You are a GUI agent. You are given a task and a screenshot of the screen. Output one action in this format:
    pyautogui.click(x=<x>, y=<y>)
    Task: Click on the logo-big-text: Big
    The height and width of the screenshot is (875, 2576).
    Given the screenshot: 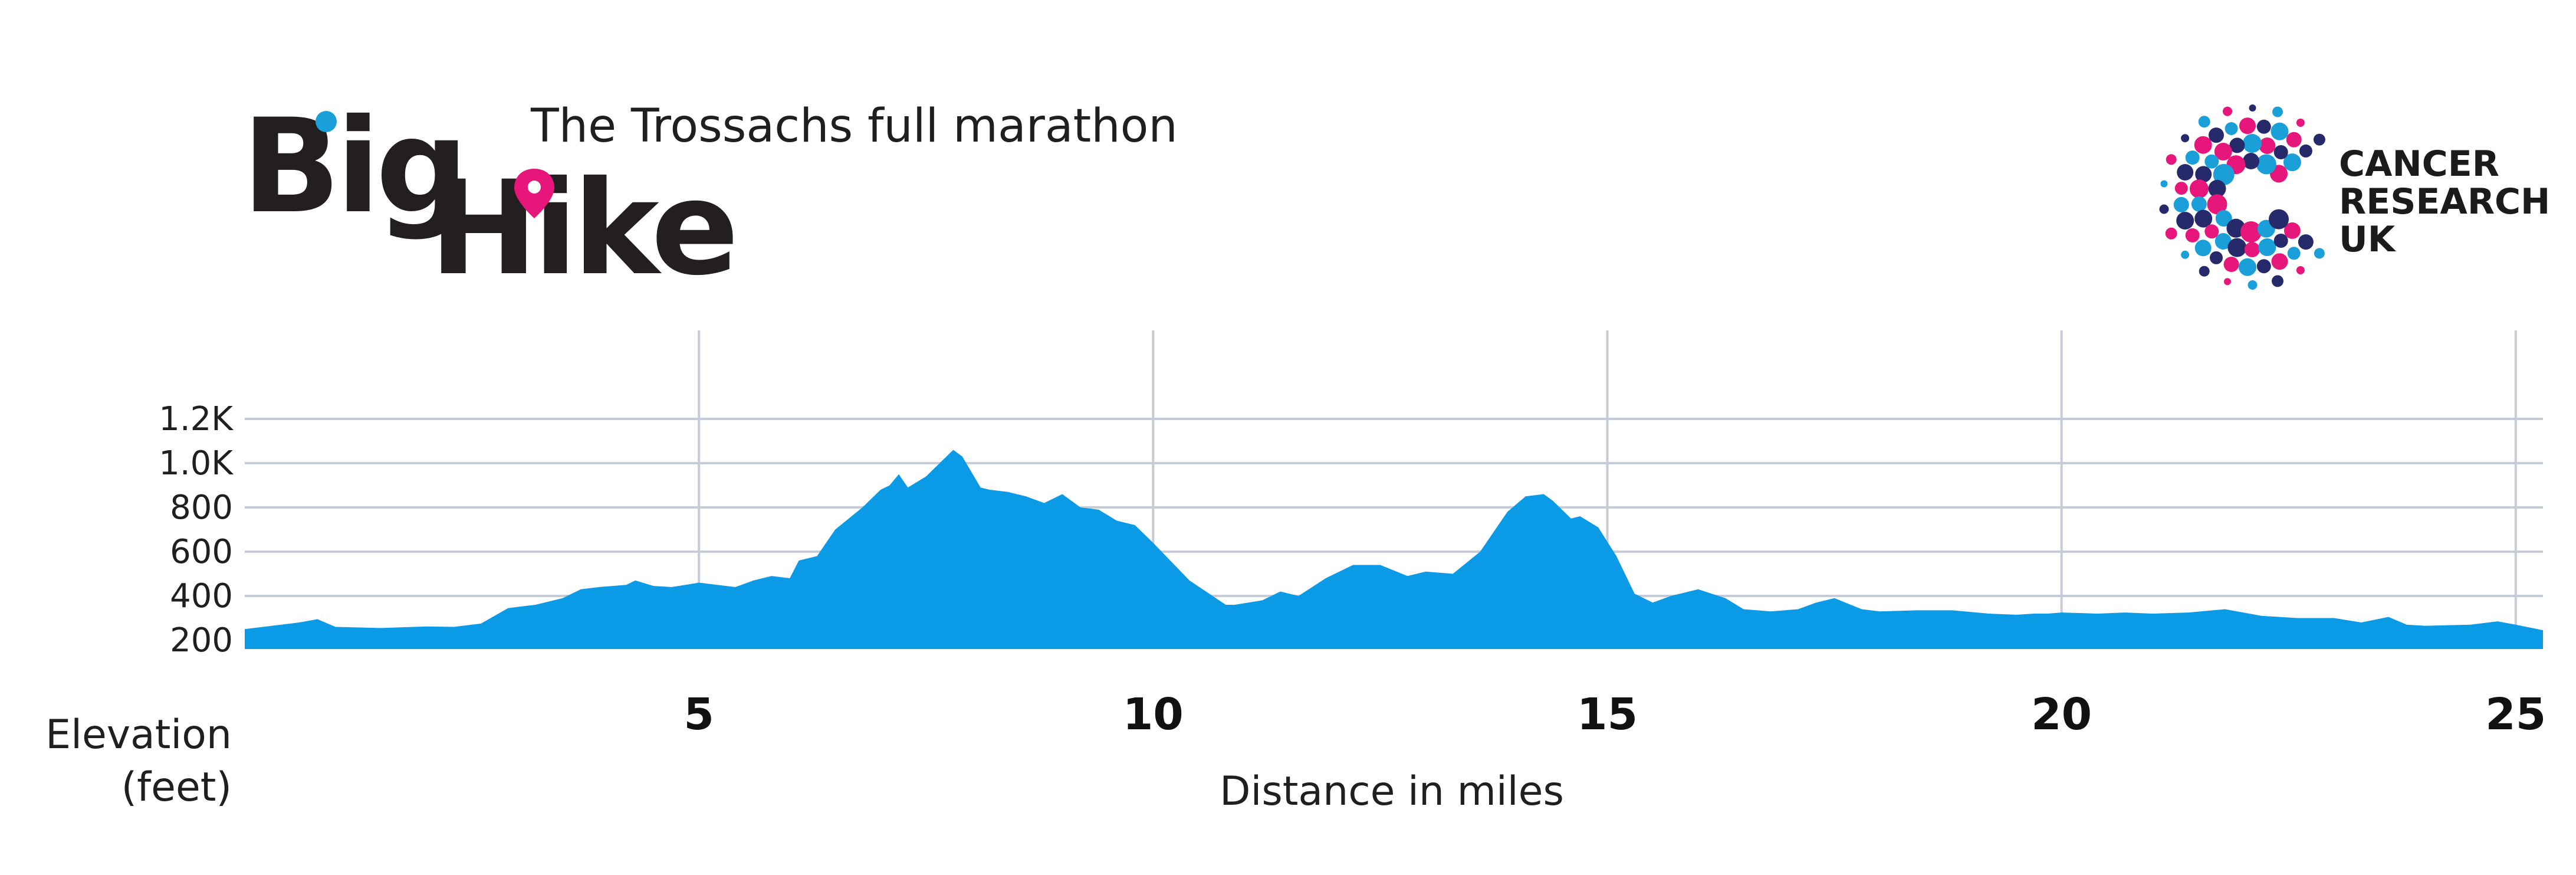 What is the action you would take?
    pyautogui.click(x=353, y=167)
    